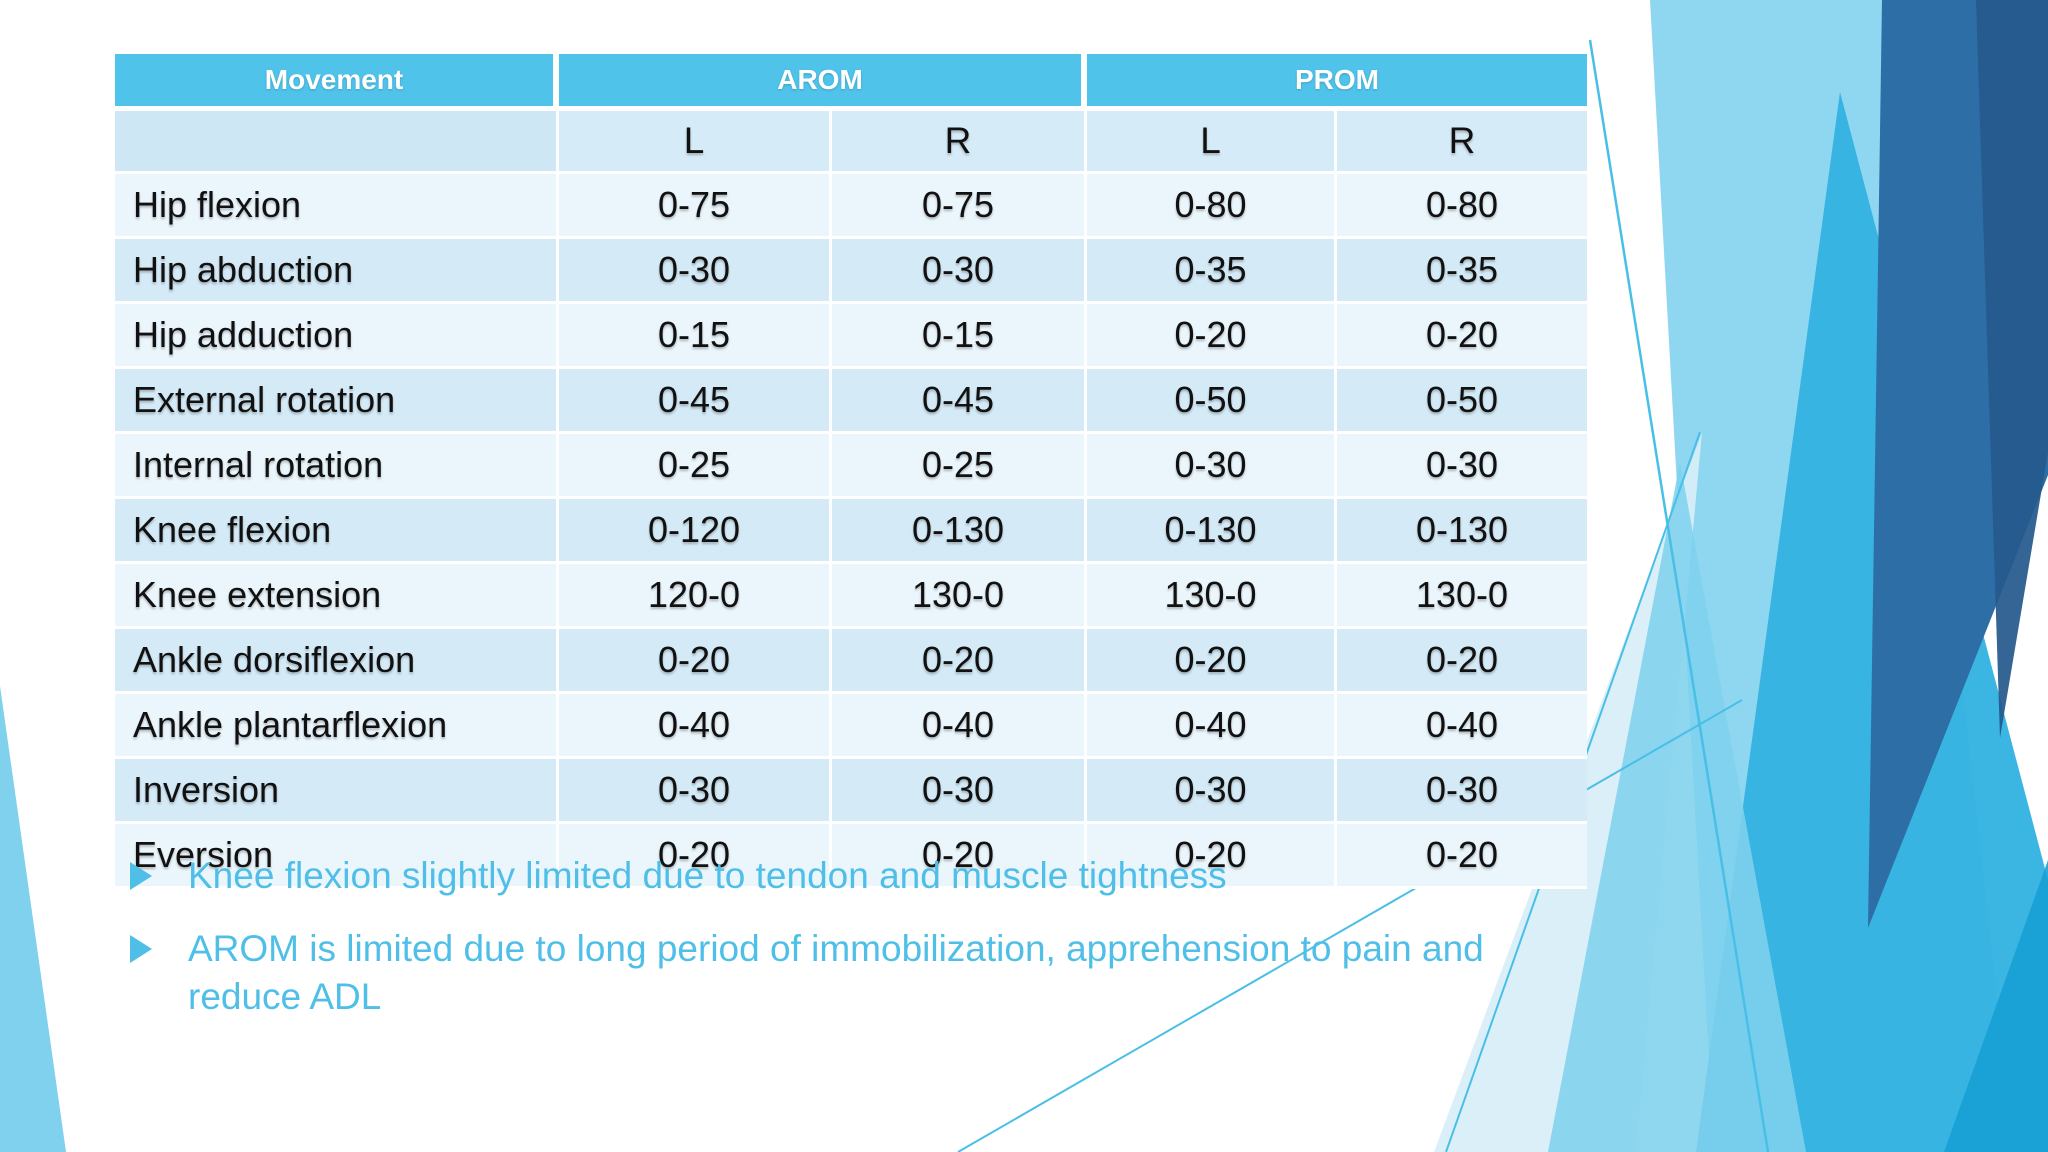 Image resolution: width=2048 pixels, height=1152 pixels. I want to click on movement-cell: External rotation, so click(337, 400).